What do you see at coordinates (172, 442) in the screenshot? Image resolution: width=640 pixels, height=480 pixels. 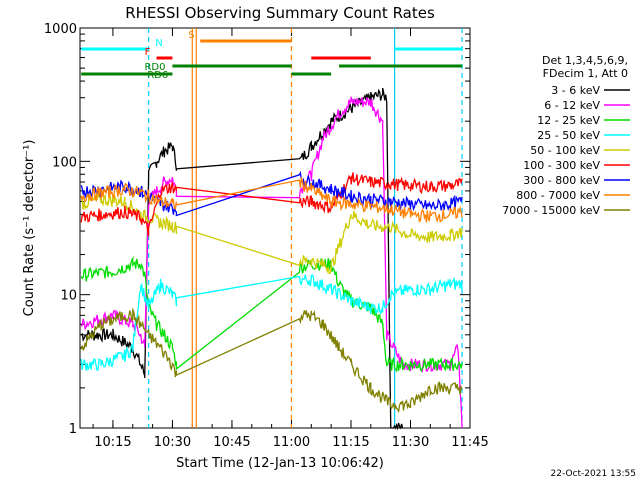 I see `x-tick-label: 10:30` at bounding box center [172, 442].